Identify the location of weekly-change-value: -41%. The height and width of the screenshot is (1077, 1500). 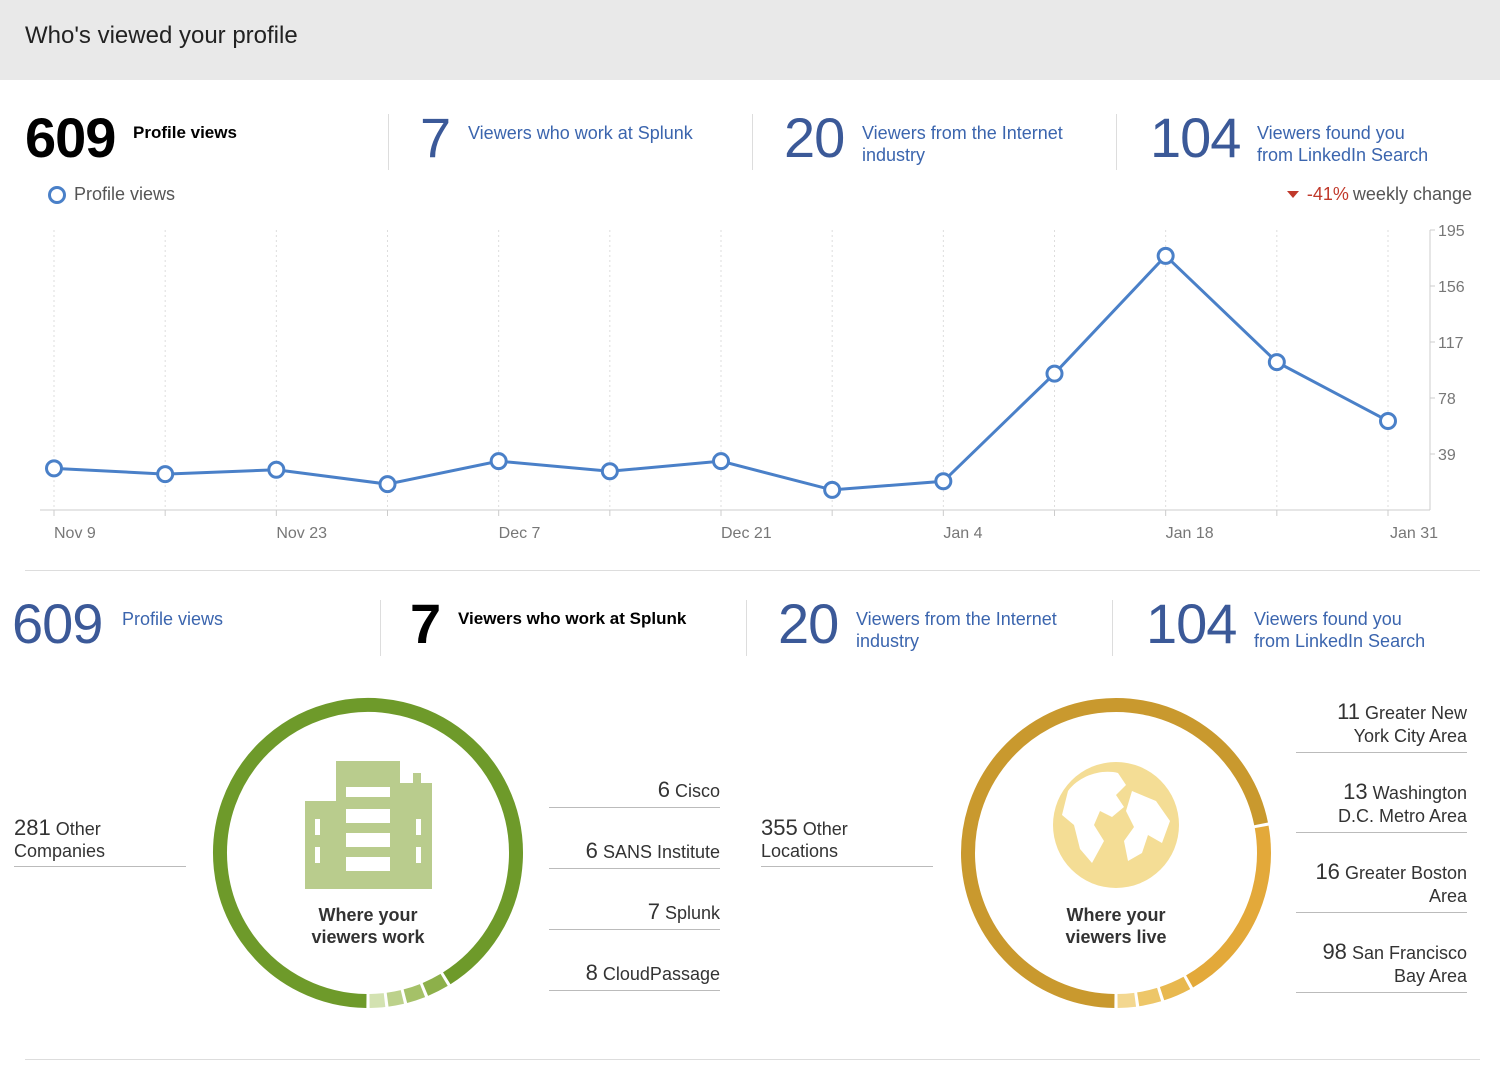
(1327, 194).